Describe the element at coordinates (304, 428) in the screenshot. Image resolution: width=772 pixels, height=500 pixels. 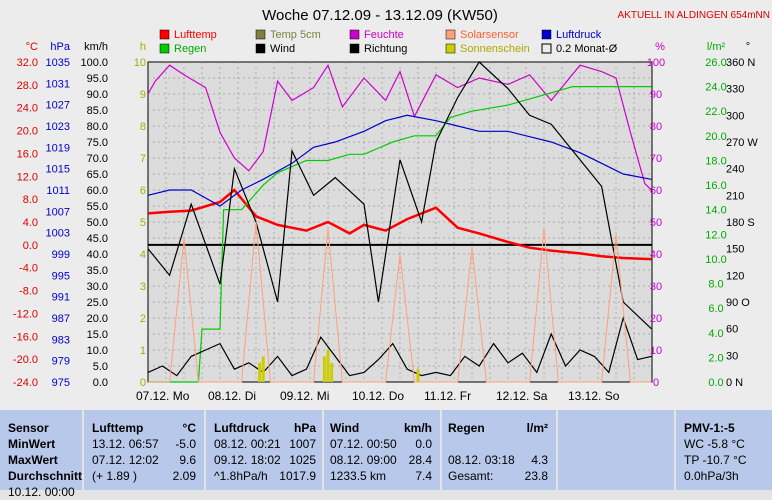
I see `luftdruck-unit: hPa` at that location.